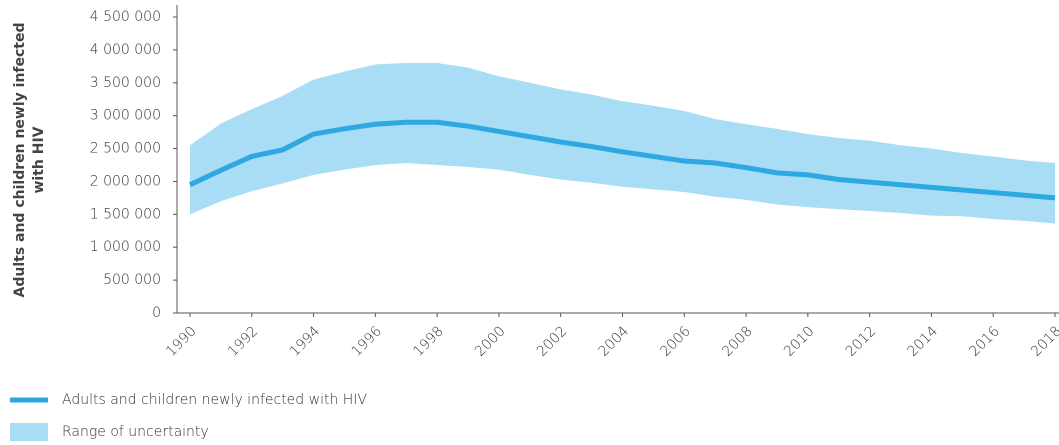 The image size is (1059, 445). I want to click on y-tick-label: 3 000 000, so click(125, 116).